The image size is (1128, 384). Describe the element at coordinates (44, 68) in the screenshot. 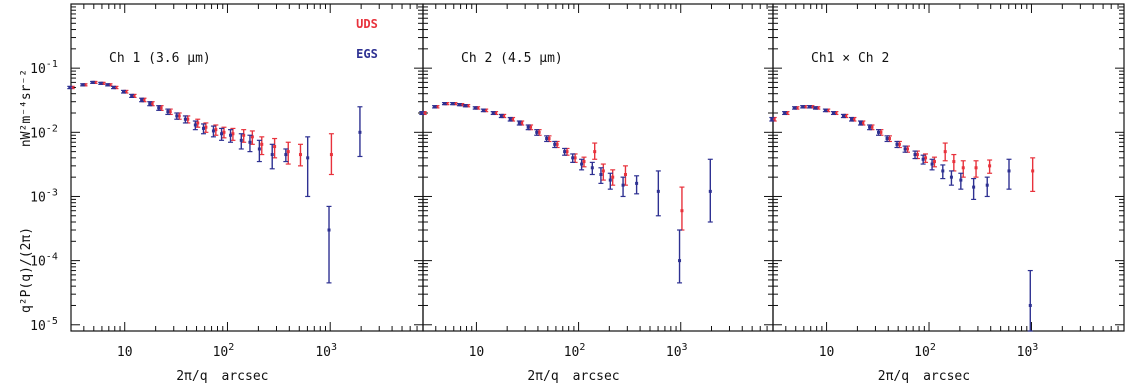

I see `y-tick-label: 10⁻¹` at that location.